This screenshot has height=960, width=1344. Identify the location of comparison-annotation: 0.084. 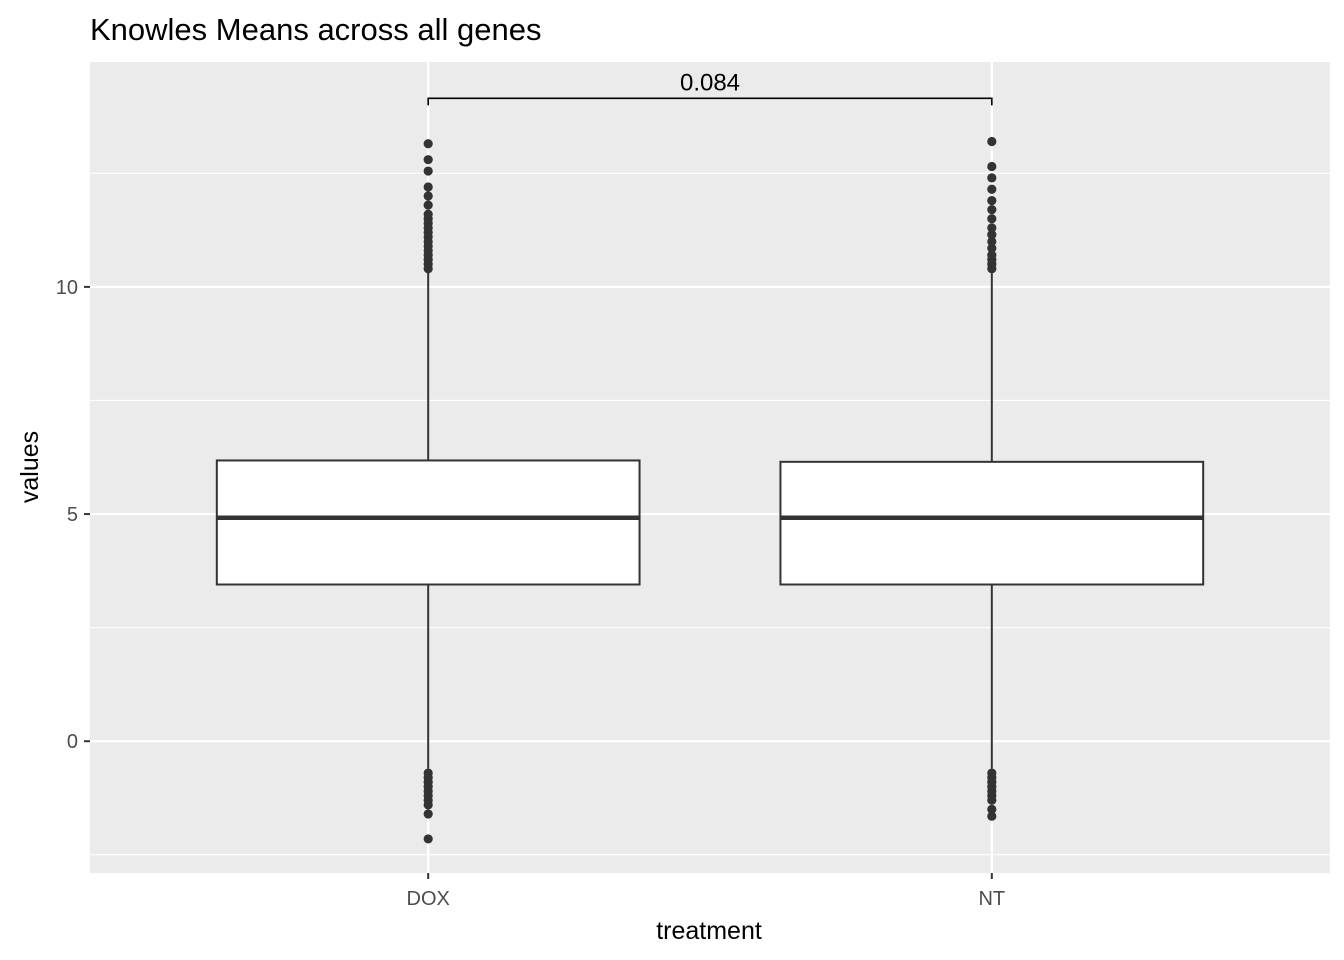
(710, 87).